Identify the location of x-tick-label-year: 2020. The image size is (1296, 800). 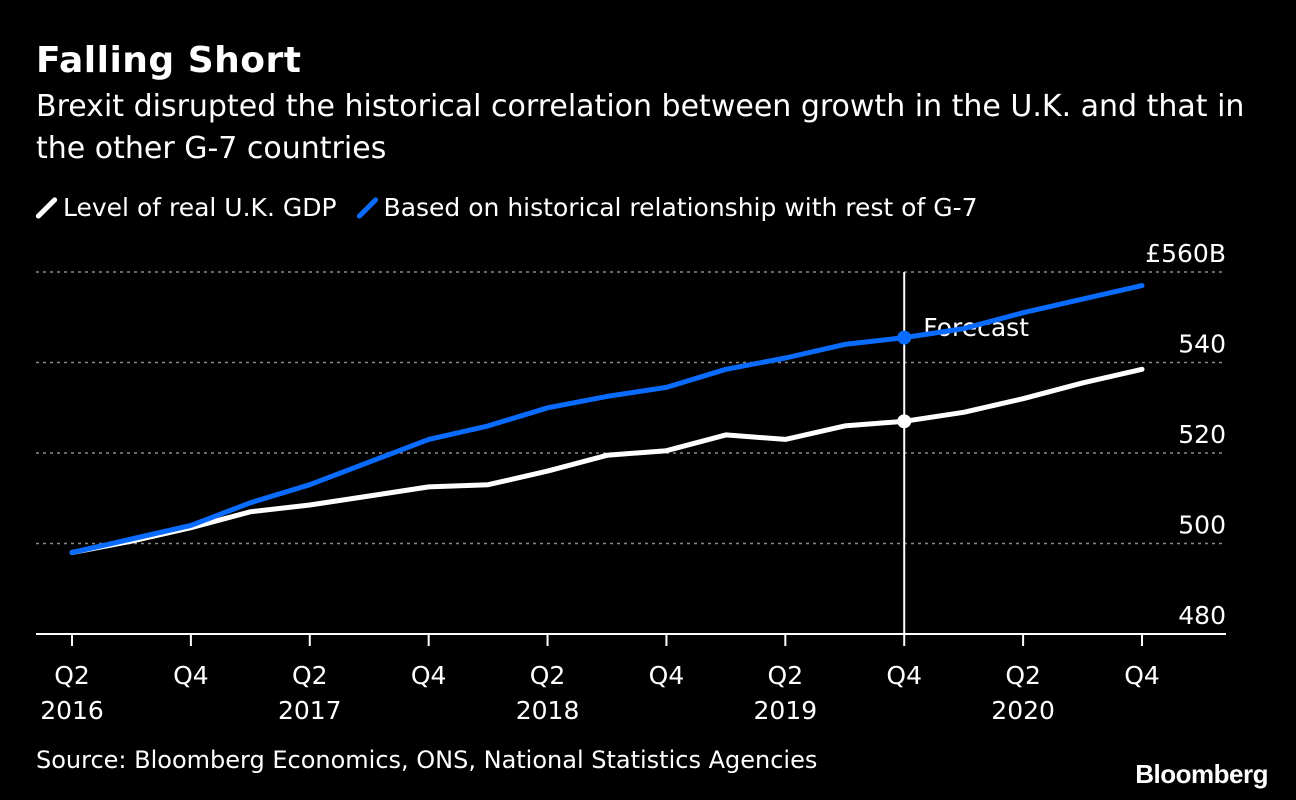
(1023, 710).